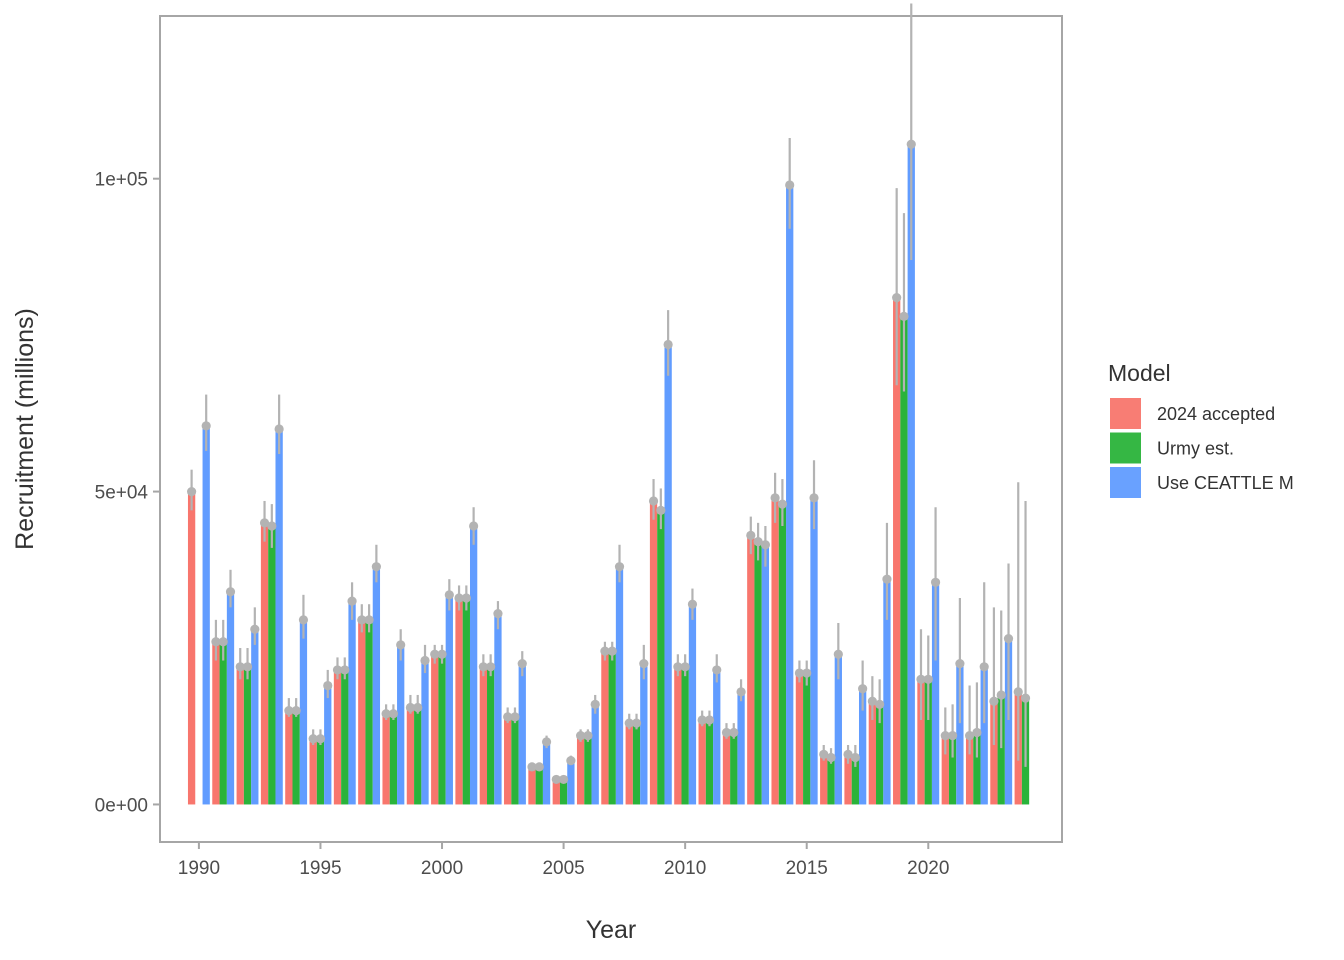 Image resolution: width=1344 pixels, height=960 pixels. Describe the element at coordinates (611, 930) in the screenshot. I see `x-axis-title: Year` at that location.